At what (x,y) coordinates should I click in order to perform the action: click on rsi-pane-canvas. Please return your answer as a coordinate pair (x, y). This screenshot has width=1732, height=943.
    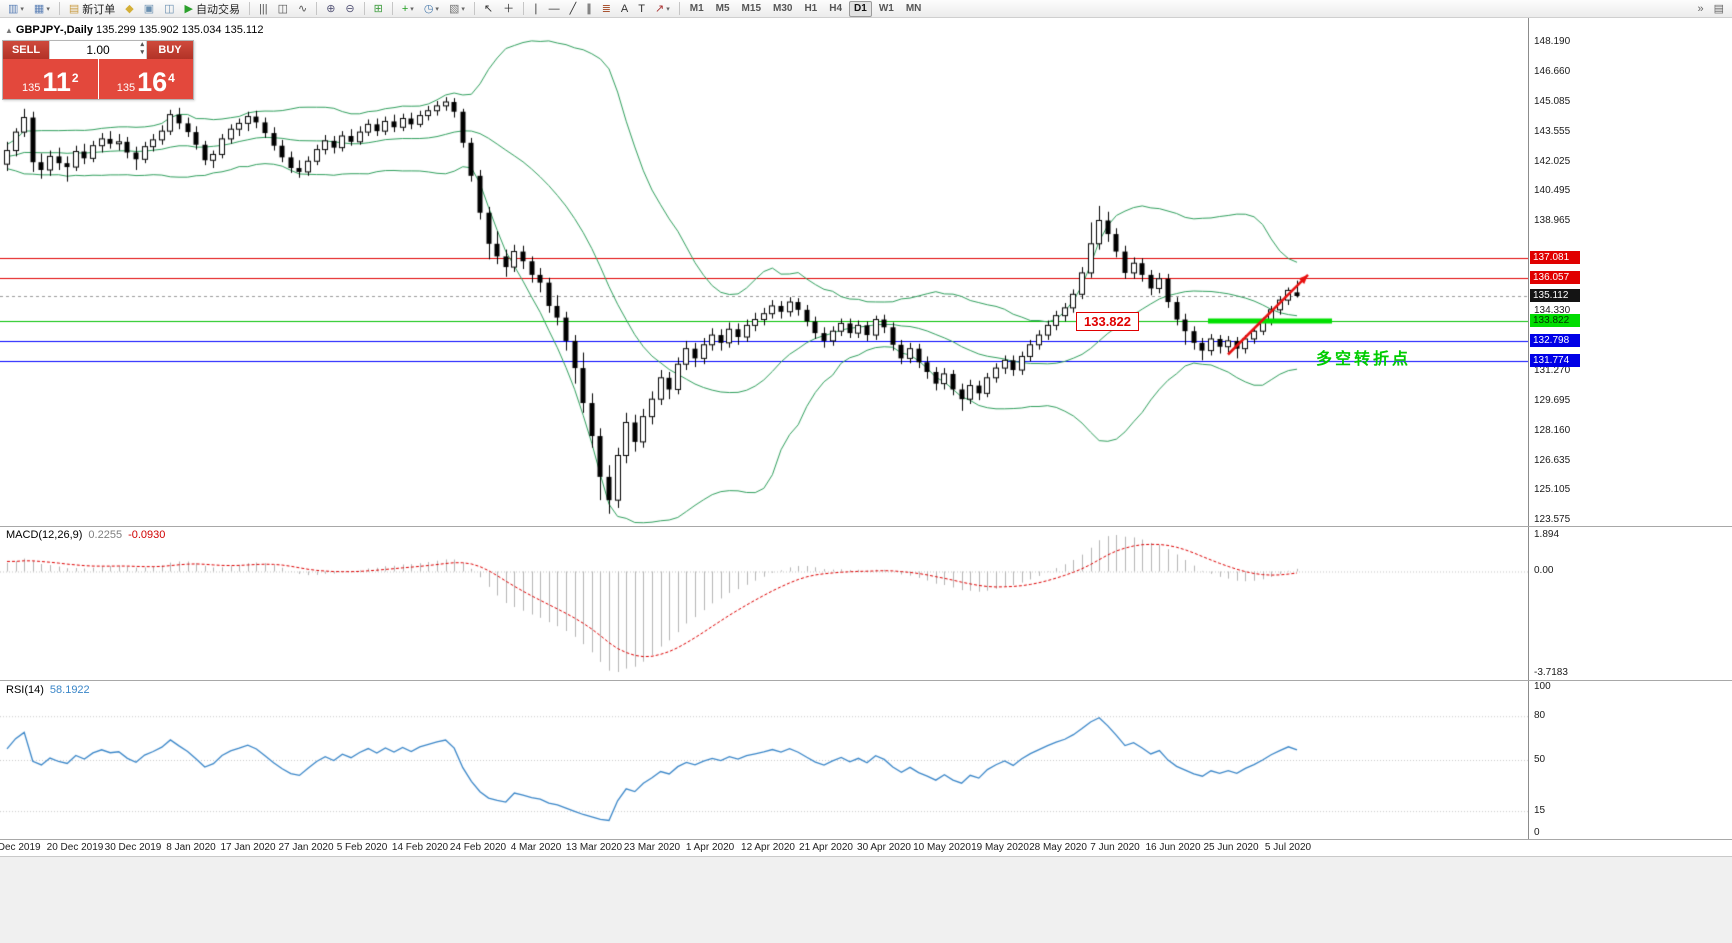
    Looking at the image, I should click on (764, 760).